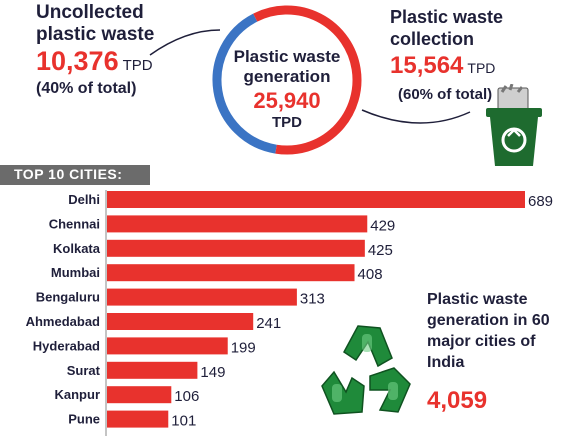 This screenshot has height=438, width=564. What do you see at coordinates (139, 395) in the screenshot?
I see `bar-kanpur` at bounding box center [139, 395].